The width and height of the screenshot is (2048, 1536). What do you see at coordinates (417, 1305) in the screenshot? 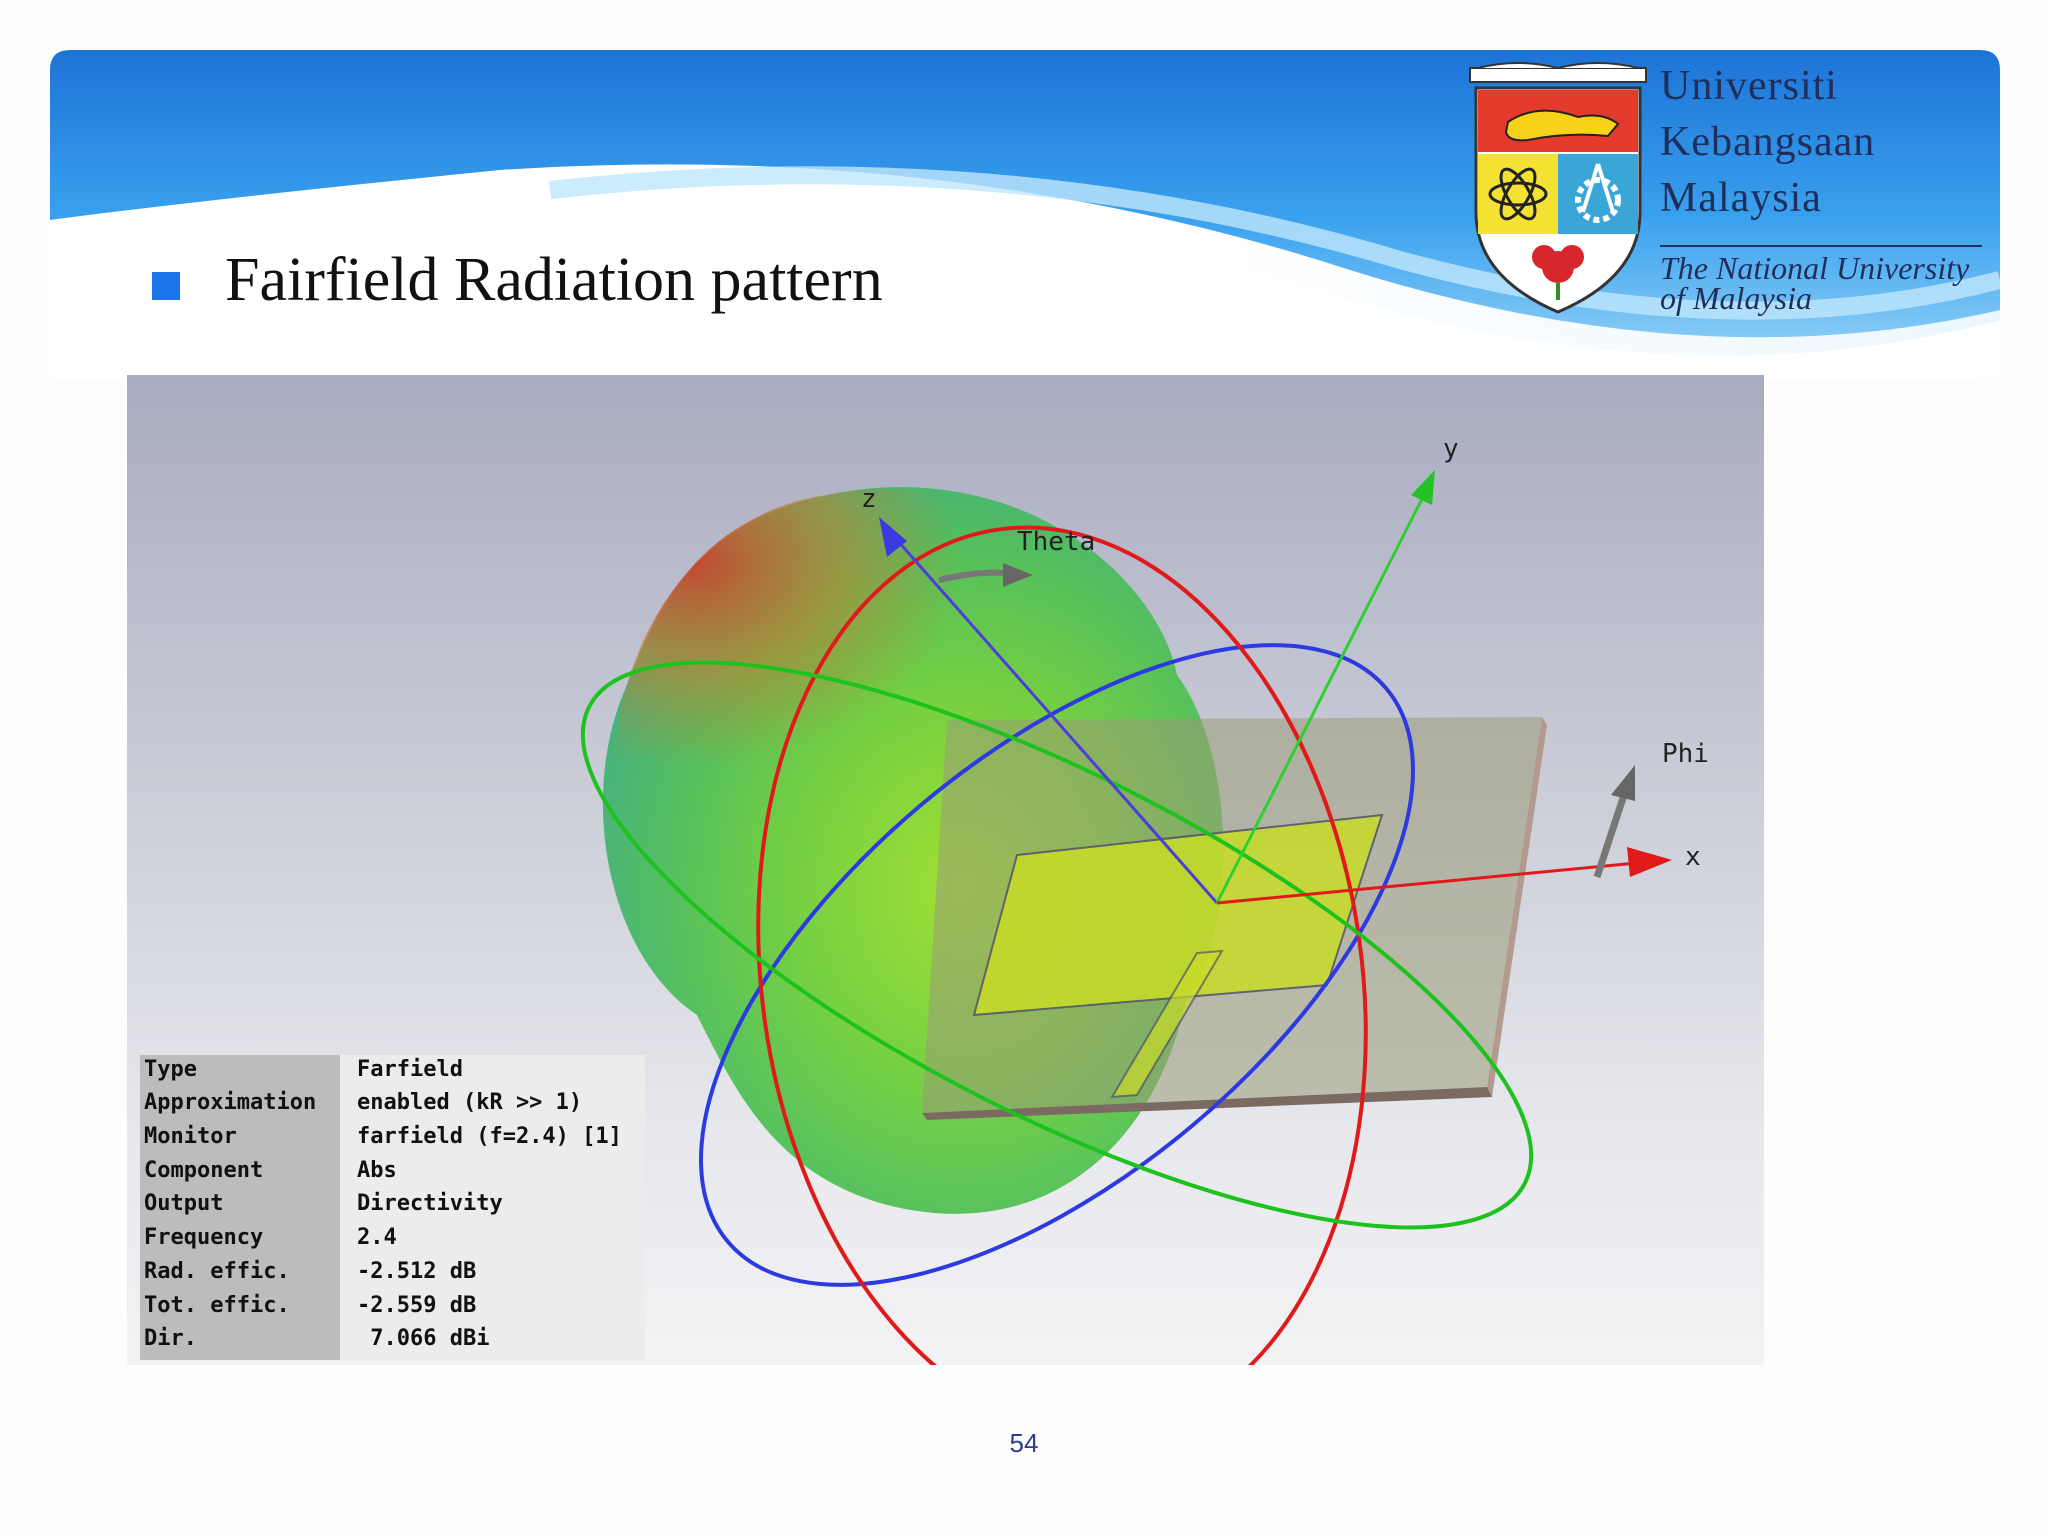
I see `info-value: -2.559 dB` at bounding box center [417, 1305].